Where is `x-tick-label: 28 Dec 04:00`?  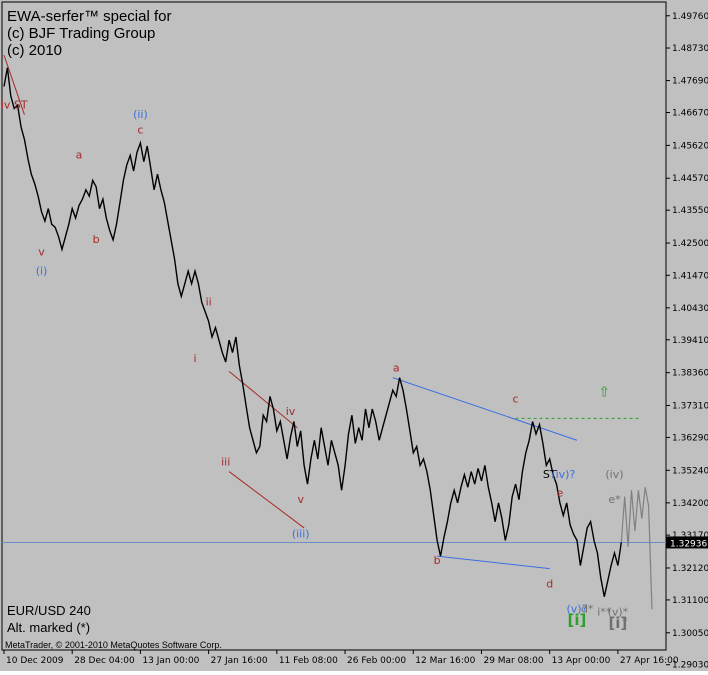 x-tick-label: 28 Dec 04:00 is located at coordinates (104, 661).